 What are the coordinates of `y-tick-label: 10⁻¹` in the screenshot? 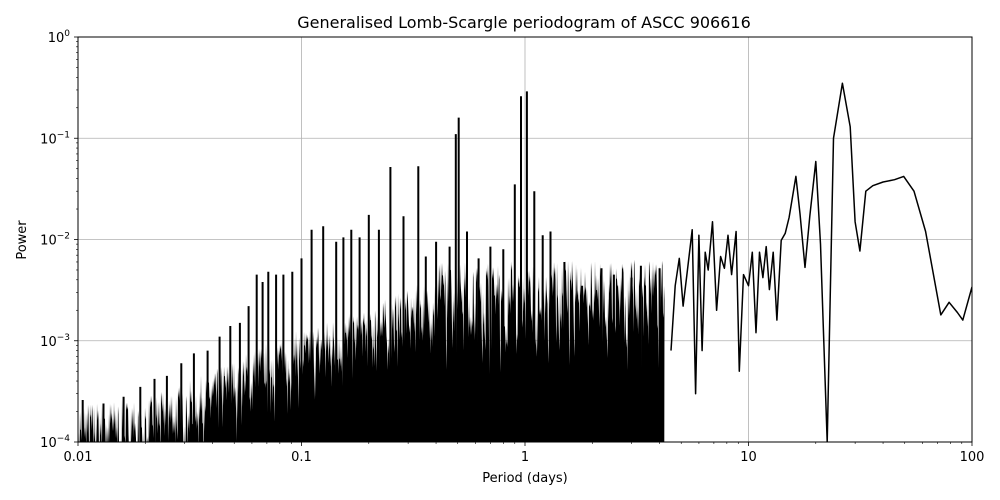 It's located at (55, 138).